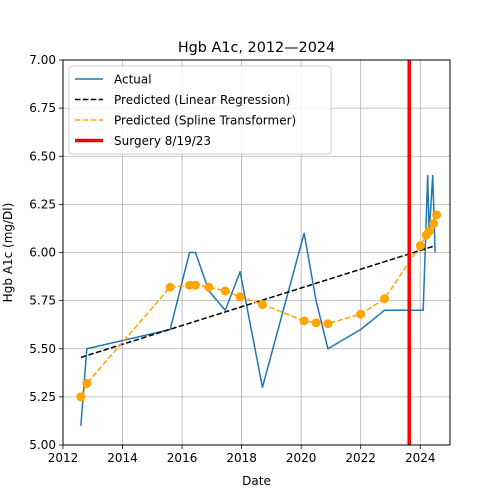  I want to click on y-tick-label: 6.50, so click(42, 156).